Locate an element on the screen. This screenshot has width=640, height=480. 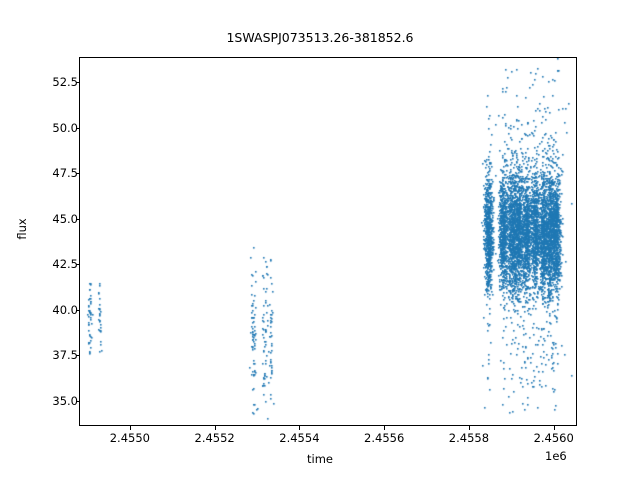
x-axis-label: time is located at coordinates (320, 459).